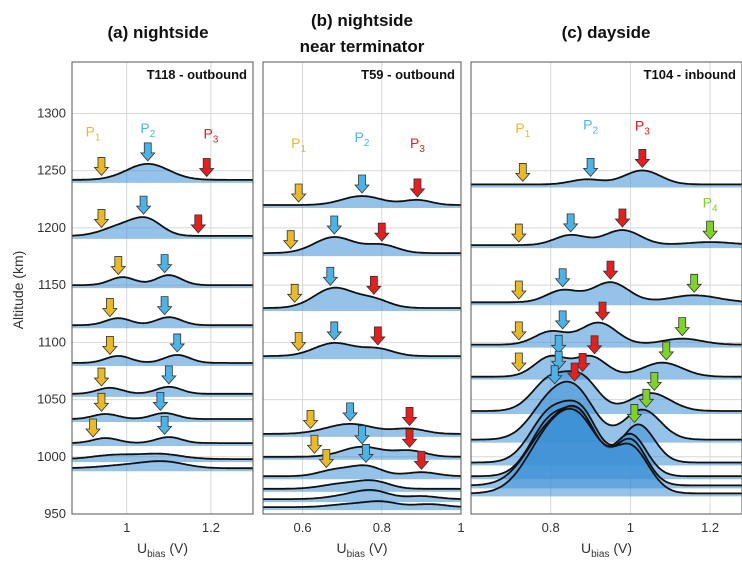 The height and width of the screenshot is (562, 742). I want to click on y-tick-label: 1100, so click(52, 341).